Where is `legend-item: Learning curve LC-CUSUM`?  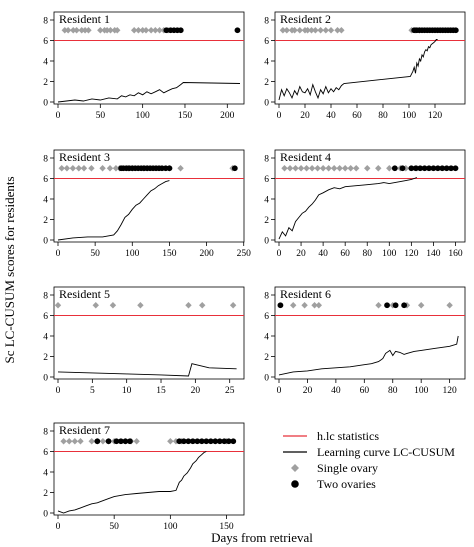 legend-item: Learning curve LC-CUSUM is located at coordinates (369, 452).